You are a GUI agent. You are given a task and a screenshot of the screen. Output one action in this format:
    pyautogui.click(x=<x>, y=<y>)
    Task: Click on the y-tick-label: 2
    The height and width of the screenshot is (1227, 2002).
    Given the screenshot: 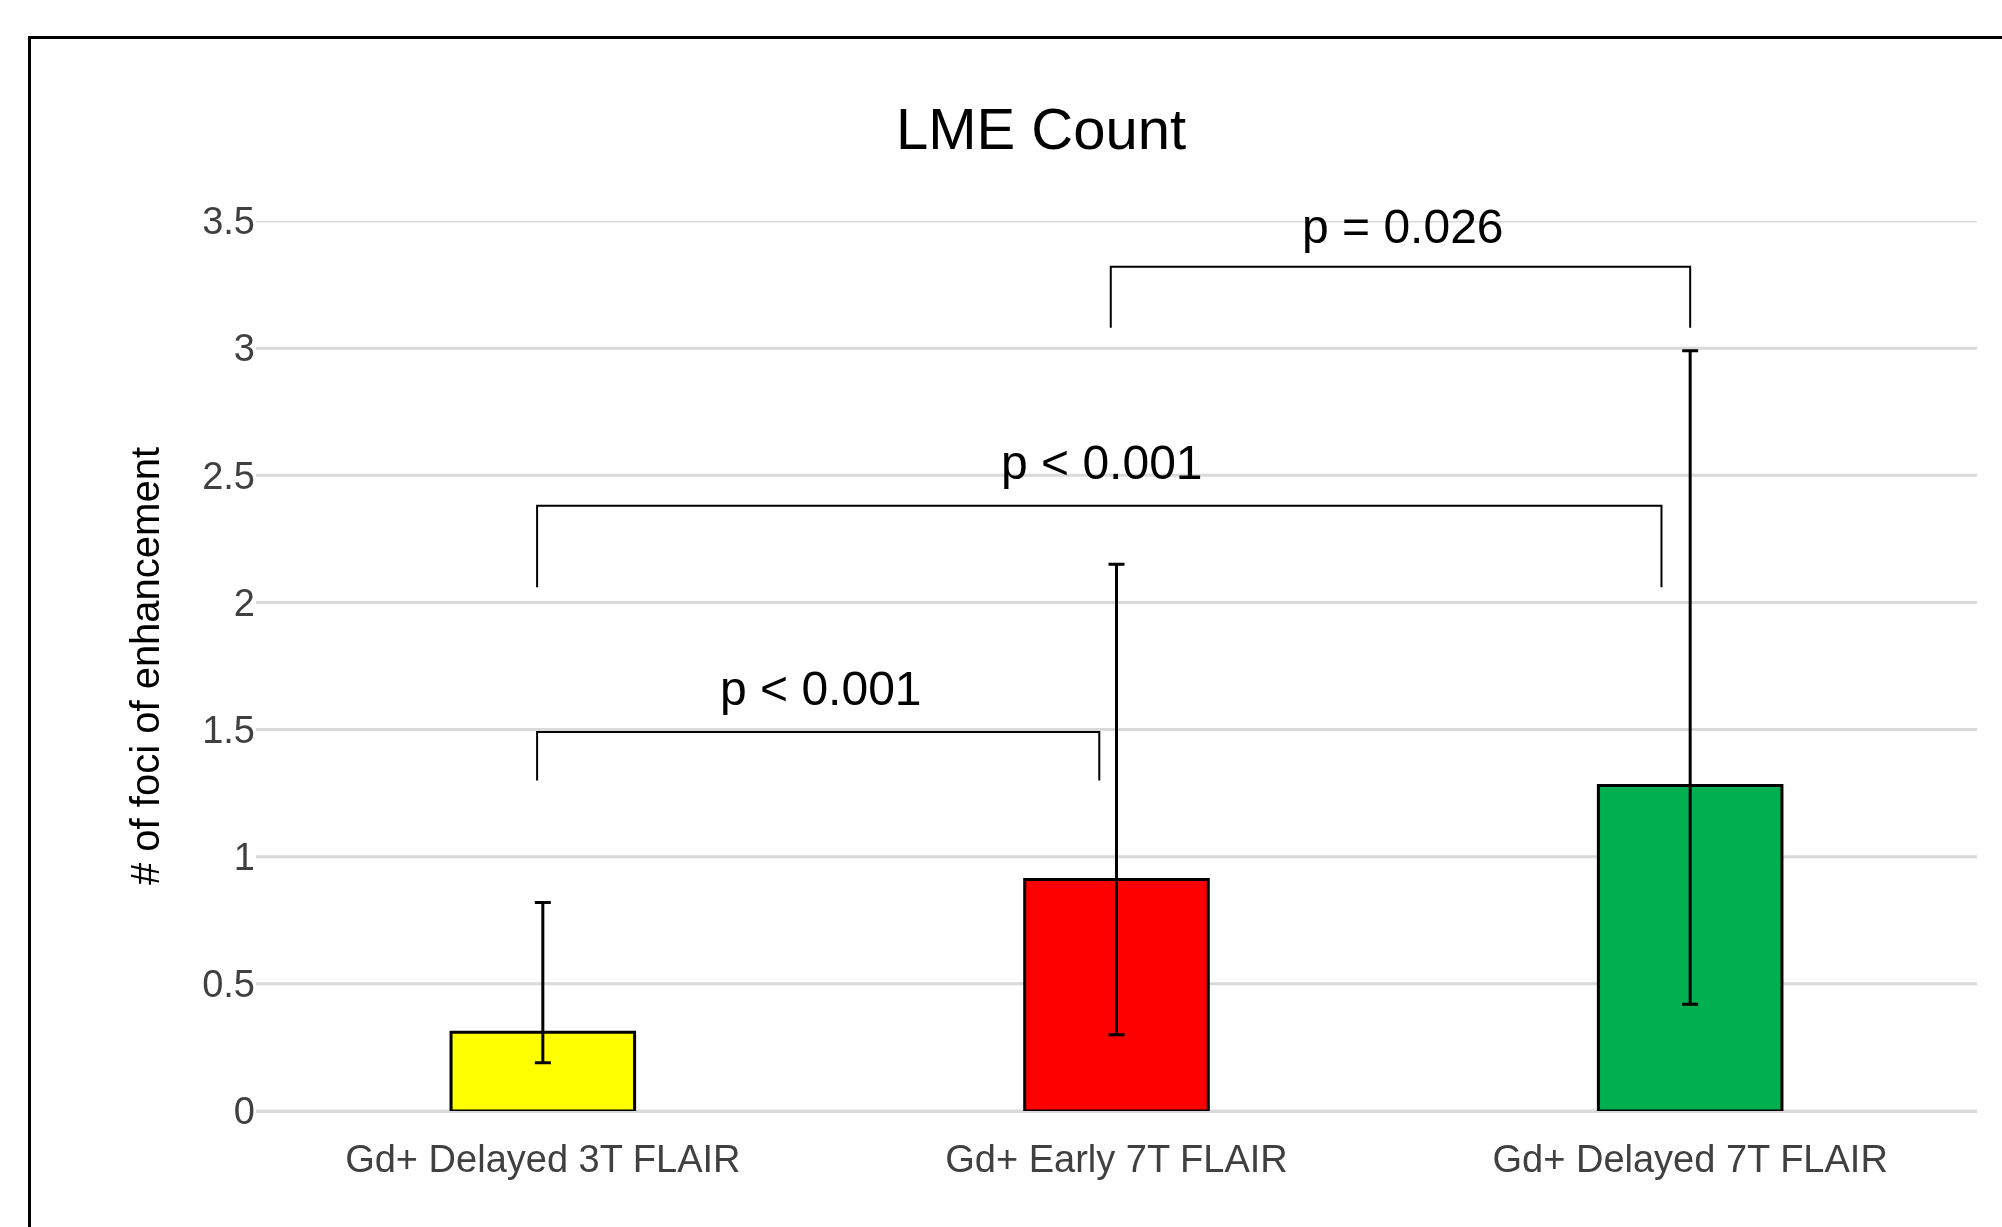 What is the action you would take?
    pyautogui.click(x=244, y=602)
    